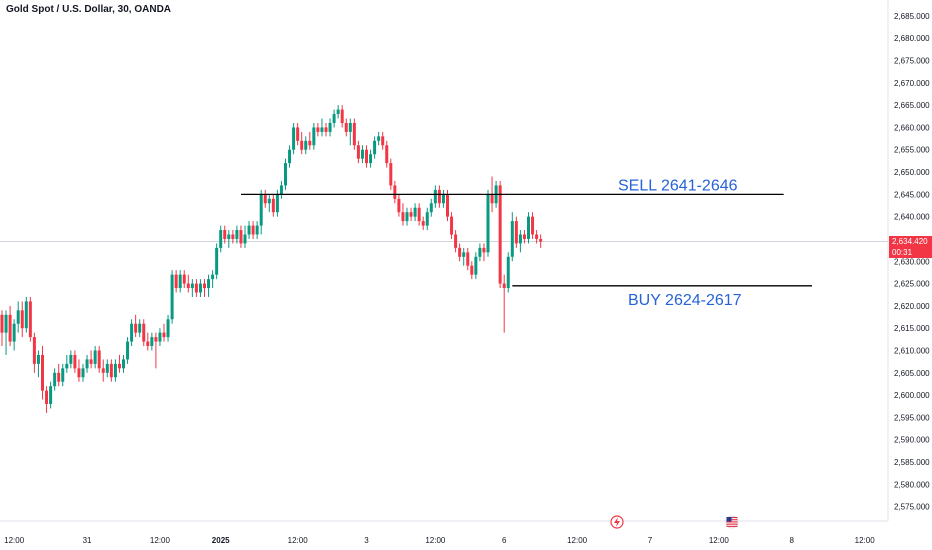 The image size is (932, 550). Describe the element at coordinates (732, 522) in the screenshot. I see `us-flag-icon` at that location.